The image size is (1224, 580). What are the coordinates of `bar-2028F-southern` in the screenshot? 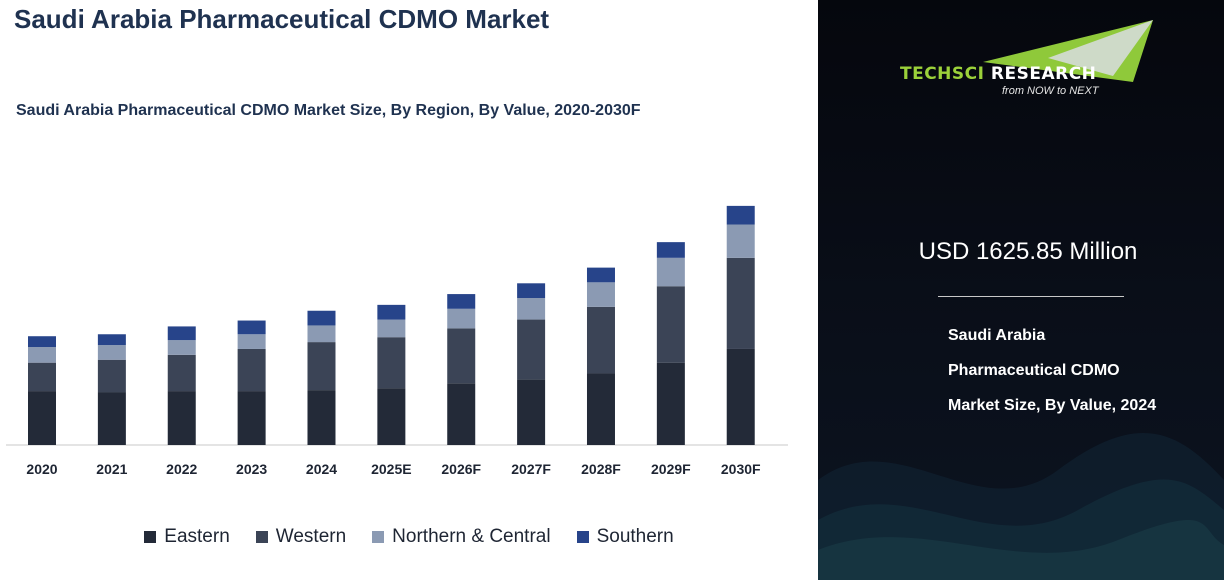 It's located at (600, 275).